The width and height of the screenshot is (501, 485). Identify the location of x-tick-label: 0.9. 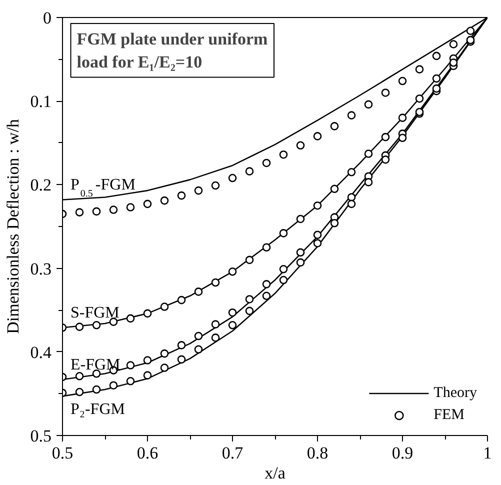
(403, 453).